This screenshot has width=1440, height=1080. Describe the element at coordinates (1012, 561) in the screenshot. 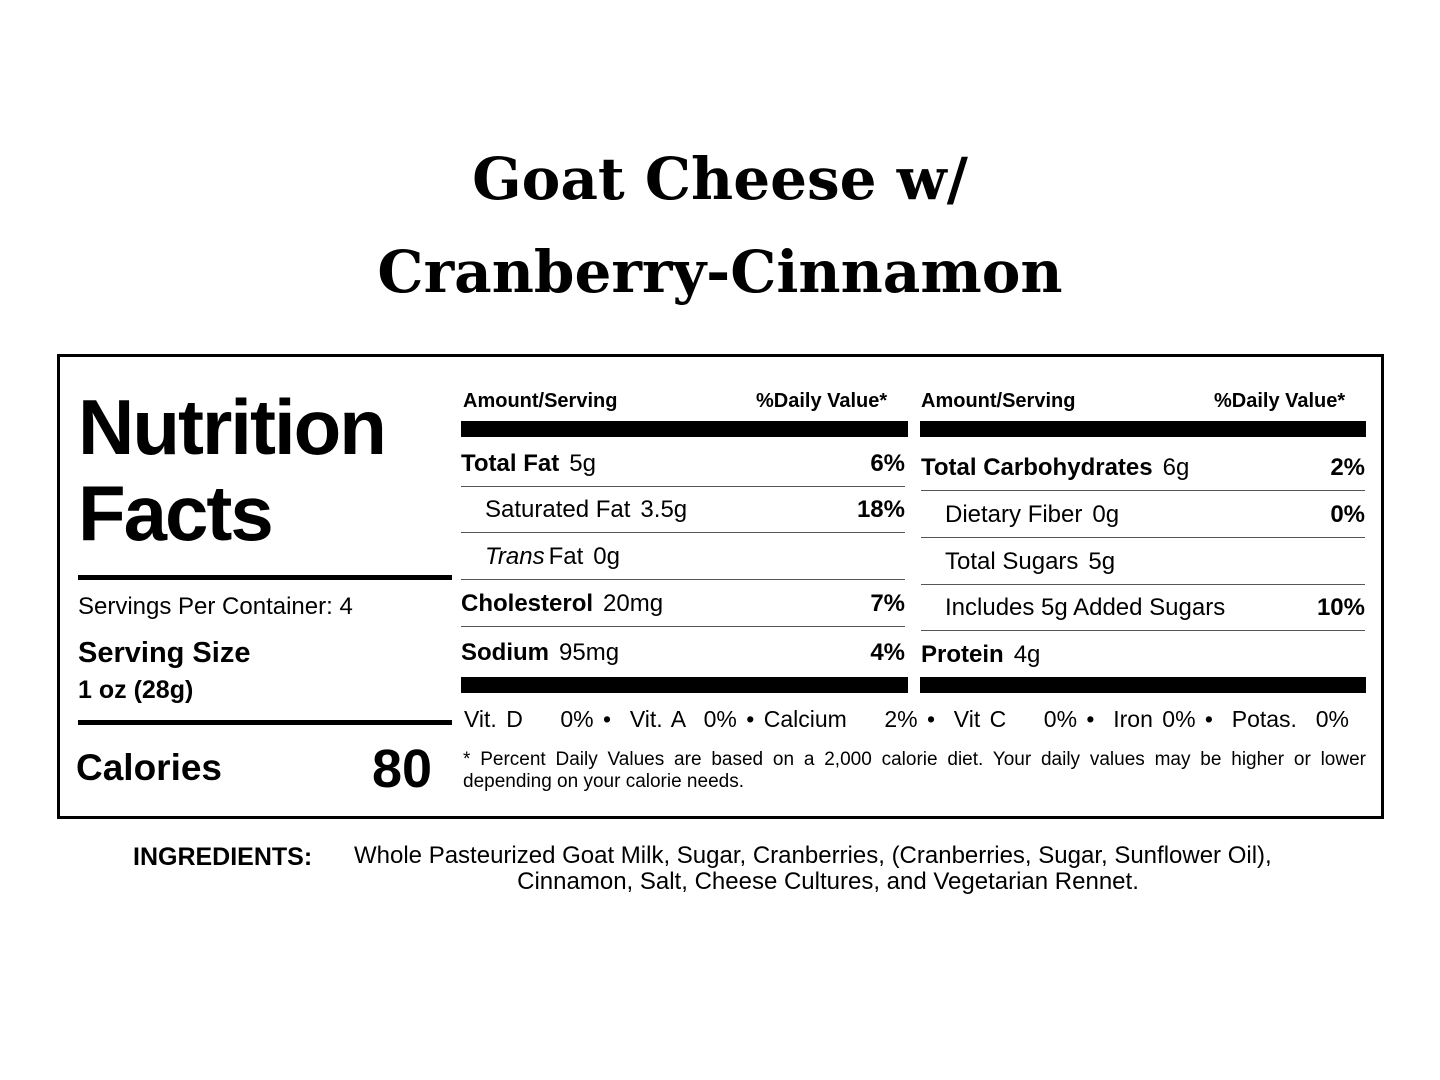

I see `nutrient-name: Total Sugars` at that location.